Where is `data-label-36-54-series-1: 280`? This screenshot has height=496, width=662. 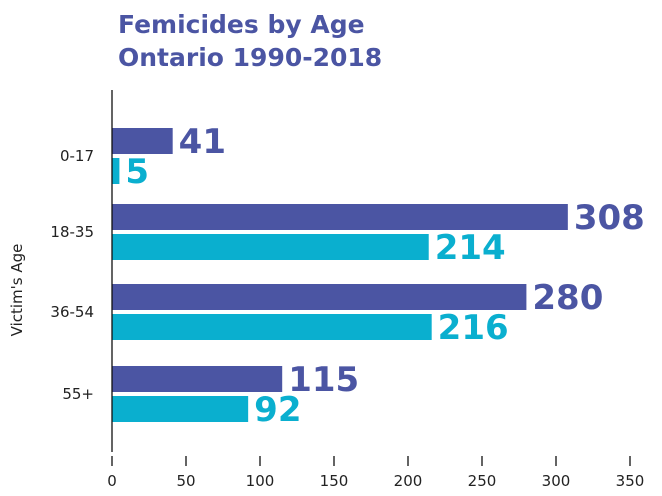 data-label-36-54-series-1: 280 is located at coordinates (567, 298).